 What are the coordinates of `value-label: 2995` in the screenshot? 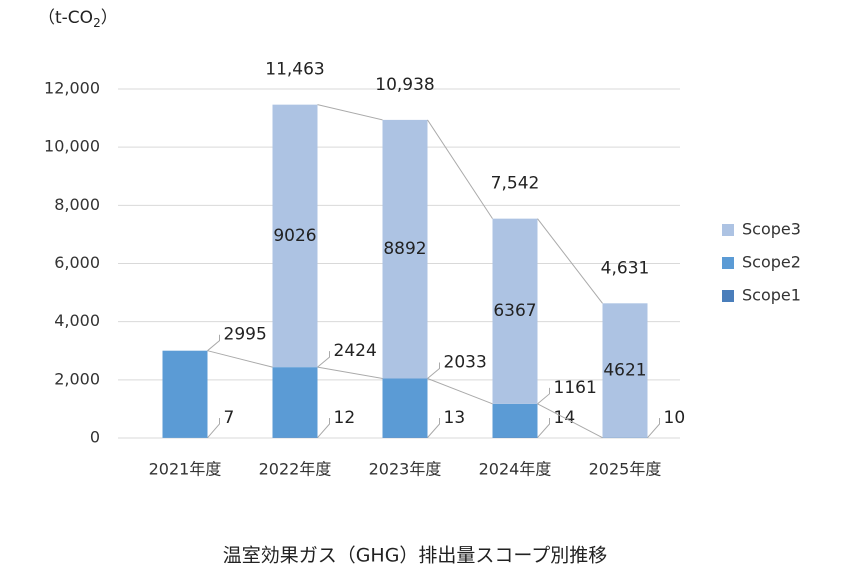 It's located at (245, 335).